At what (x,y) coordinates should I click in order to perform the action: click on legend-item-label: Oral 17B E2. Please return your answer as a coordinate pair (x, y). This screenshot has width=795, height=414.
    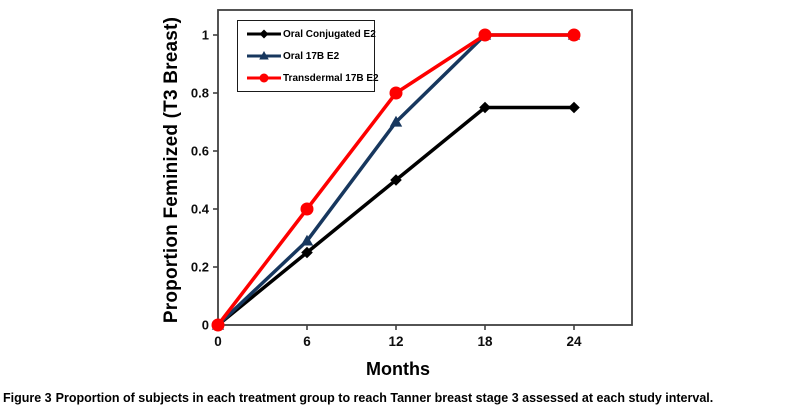
    Looking at the image, I should click on (311, 56).